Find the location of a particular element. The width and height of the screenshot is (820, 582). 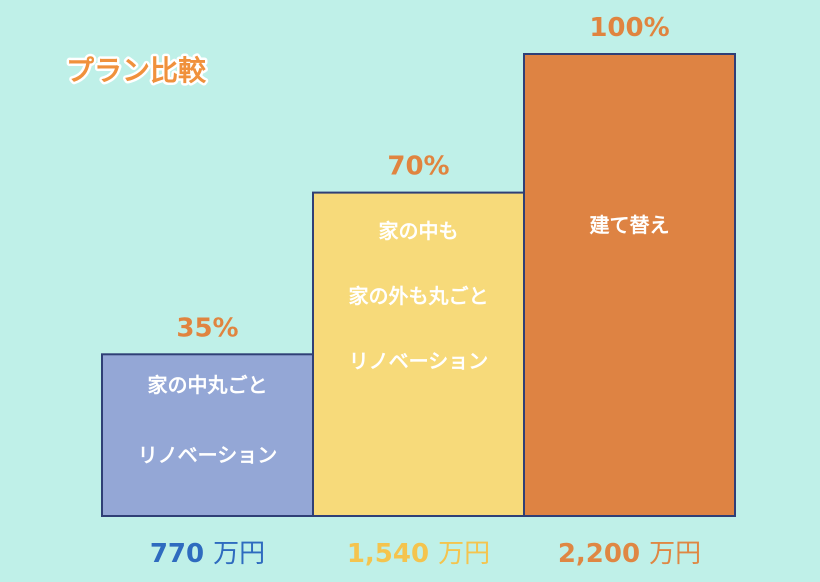

price-amount-3: 2,200 is located at coordinates (603, 554).